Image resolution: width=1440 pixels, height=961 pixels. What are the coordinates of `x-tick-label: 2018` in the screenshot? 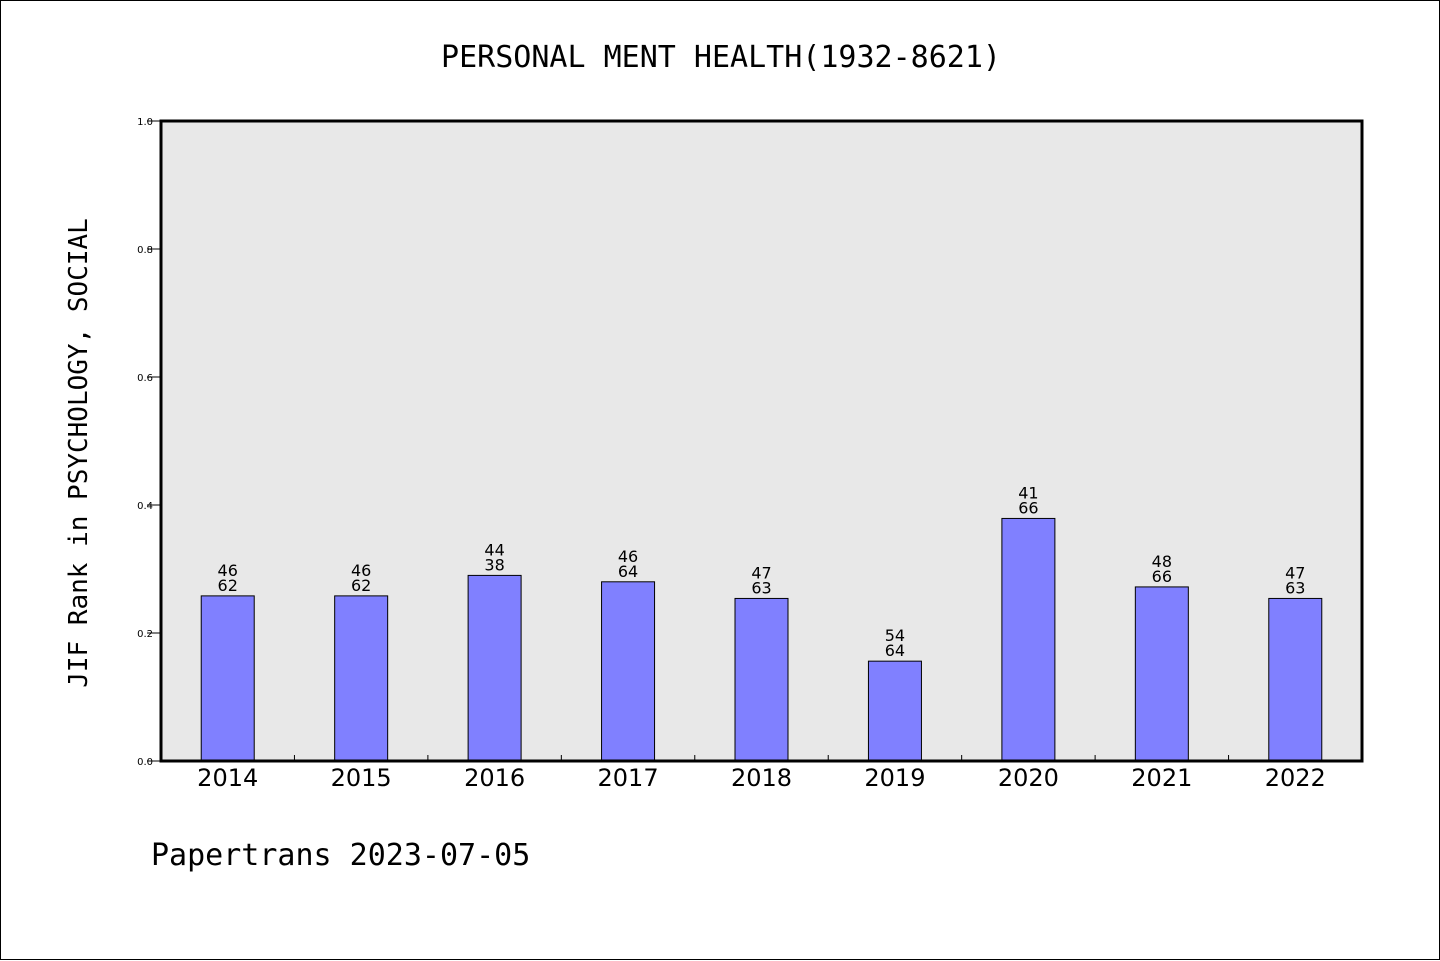 It's located at (761, 778).